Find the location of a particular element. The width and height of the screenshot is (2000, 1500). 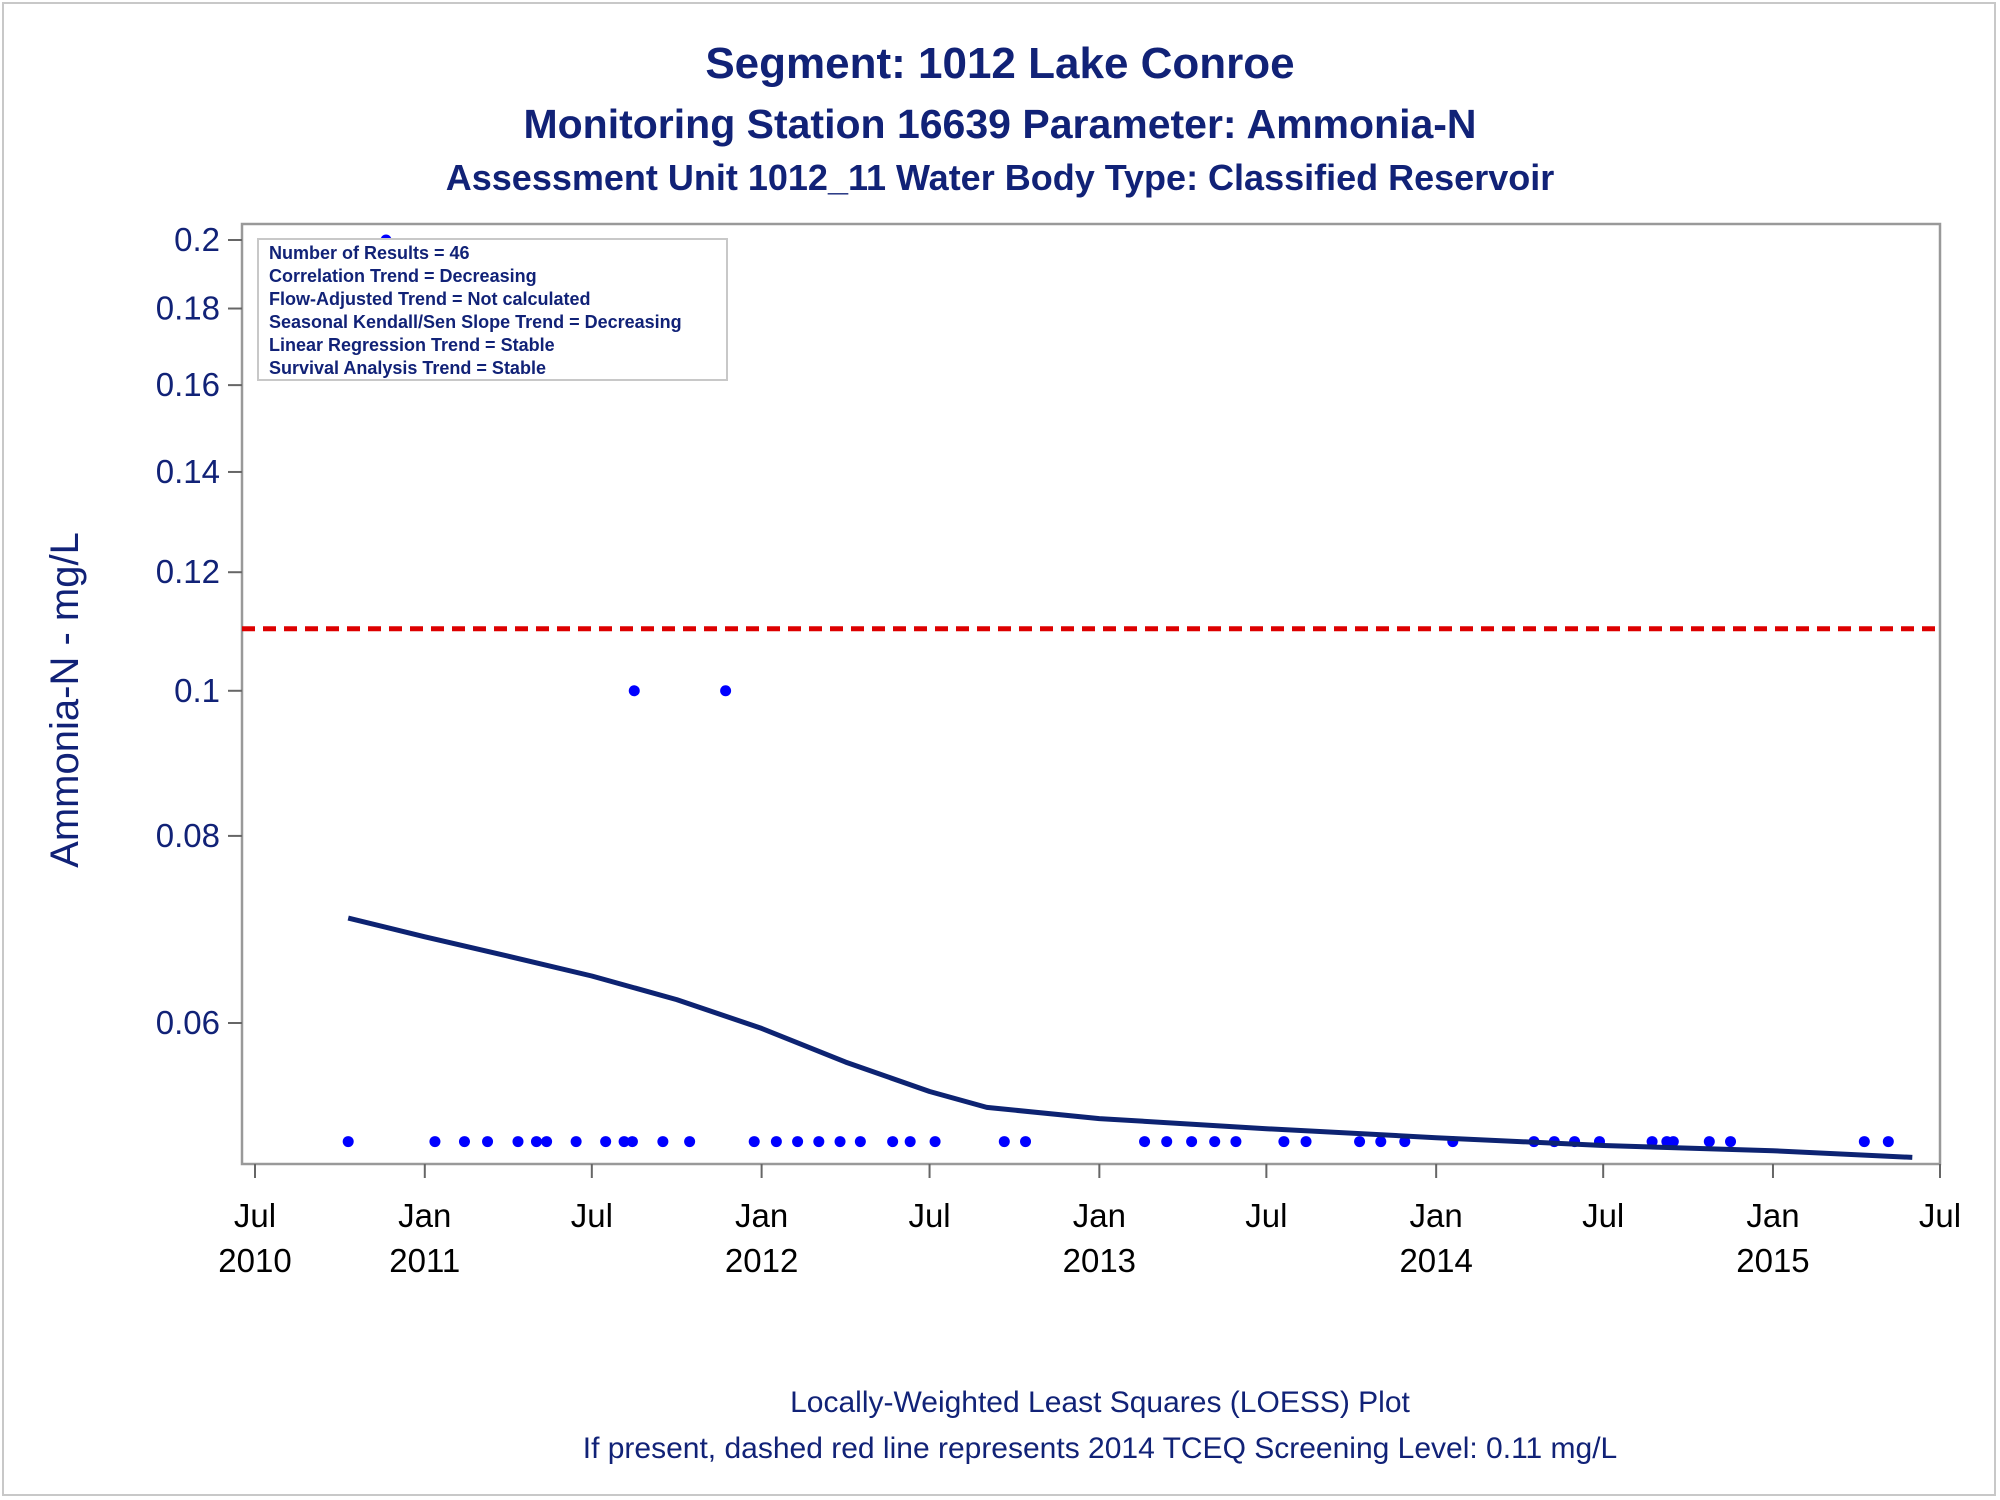

x-tick-year: 2013 is located at coordinates (1099, 1260).